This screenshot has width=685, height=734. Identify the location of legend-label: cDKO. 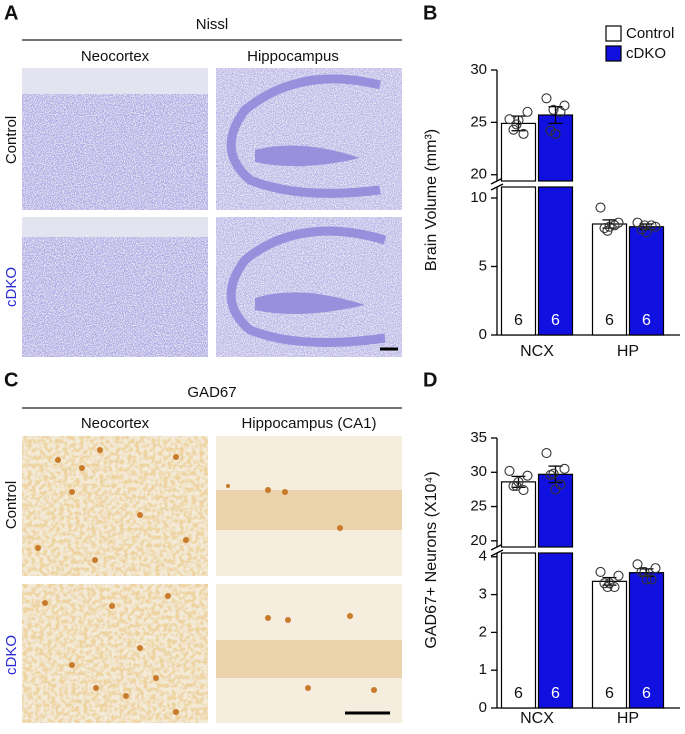
(646, 53).